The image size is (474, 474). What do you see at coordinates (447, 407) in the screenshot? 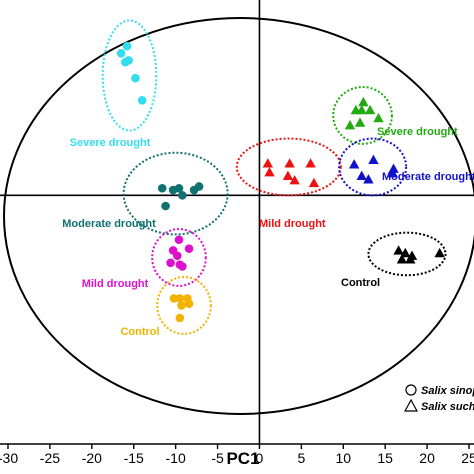
I see `legend-label: Salix suche` at bounding box center [447, 407].